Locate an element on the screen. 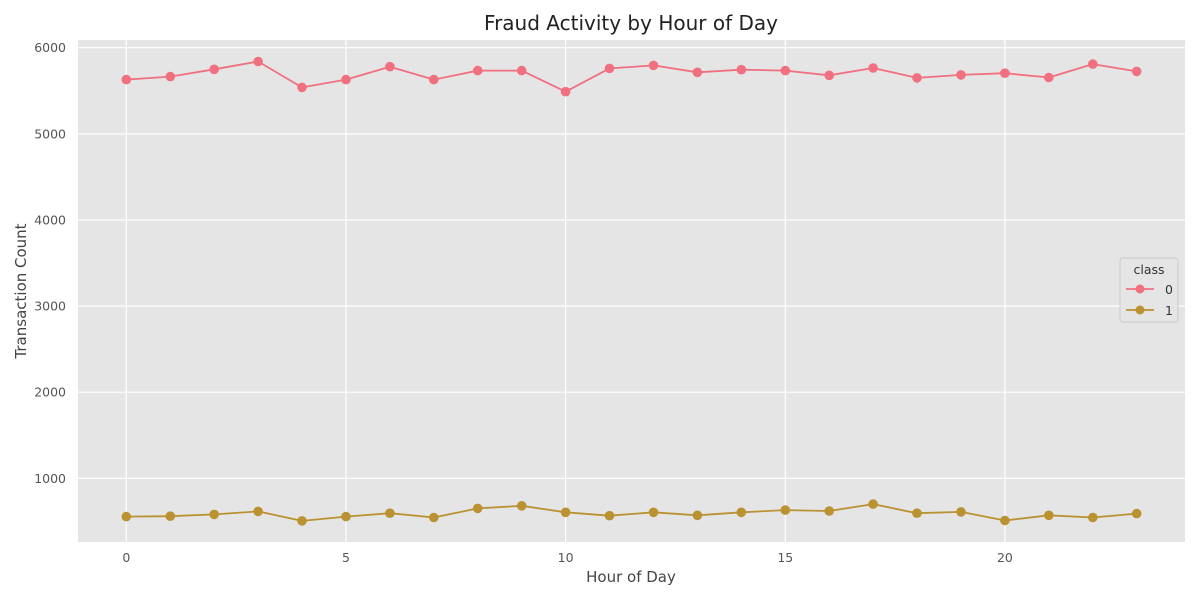 This screenshot has width=1200, height=600. y-tick-label: 2000 is located at coordinates (50, 392).